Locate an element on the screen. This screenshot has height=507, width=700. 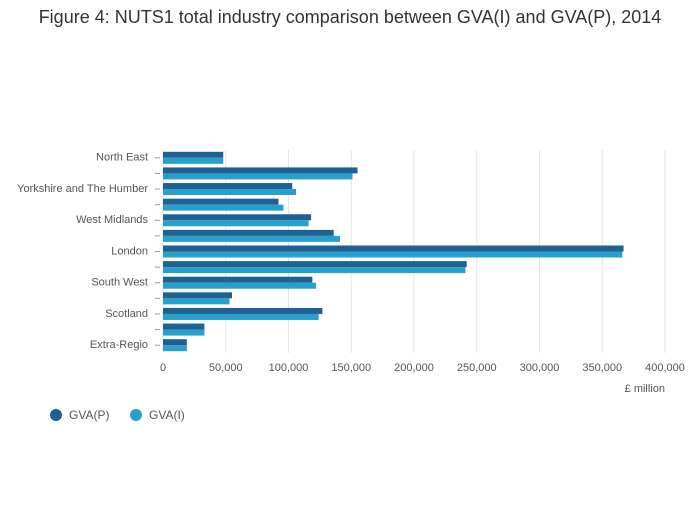
x-tick-label: 300,000 is located at coordinates (540, 368).